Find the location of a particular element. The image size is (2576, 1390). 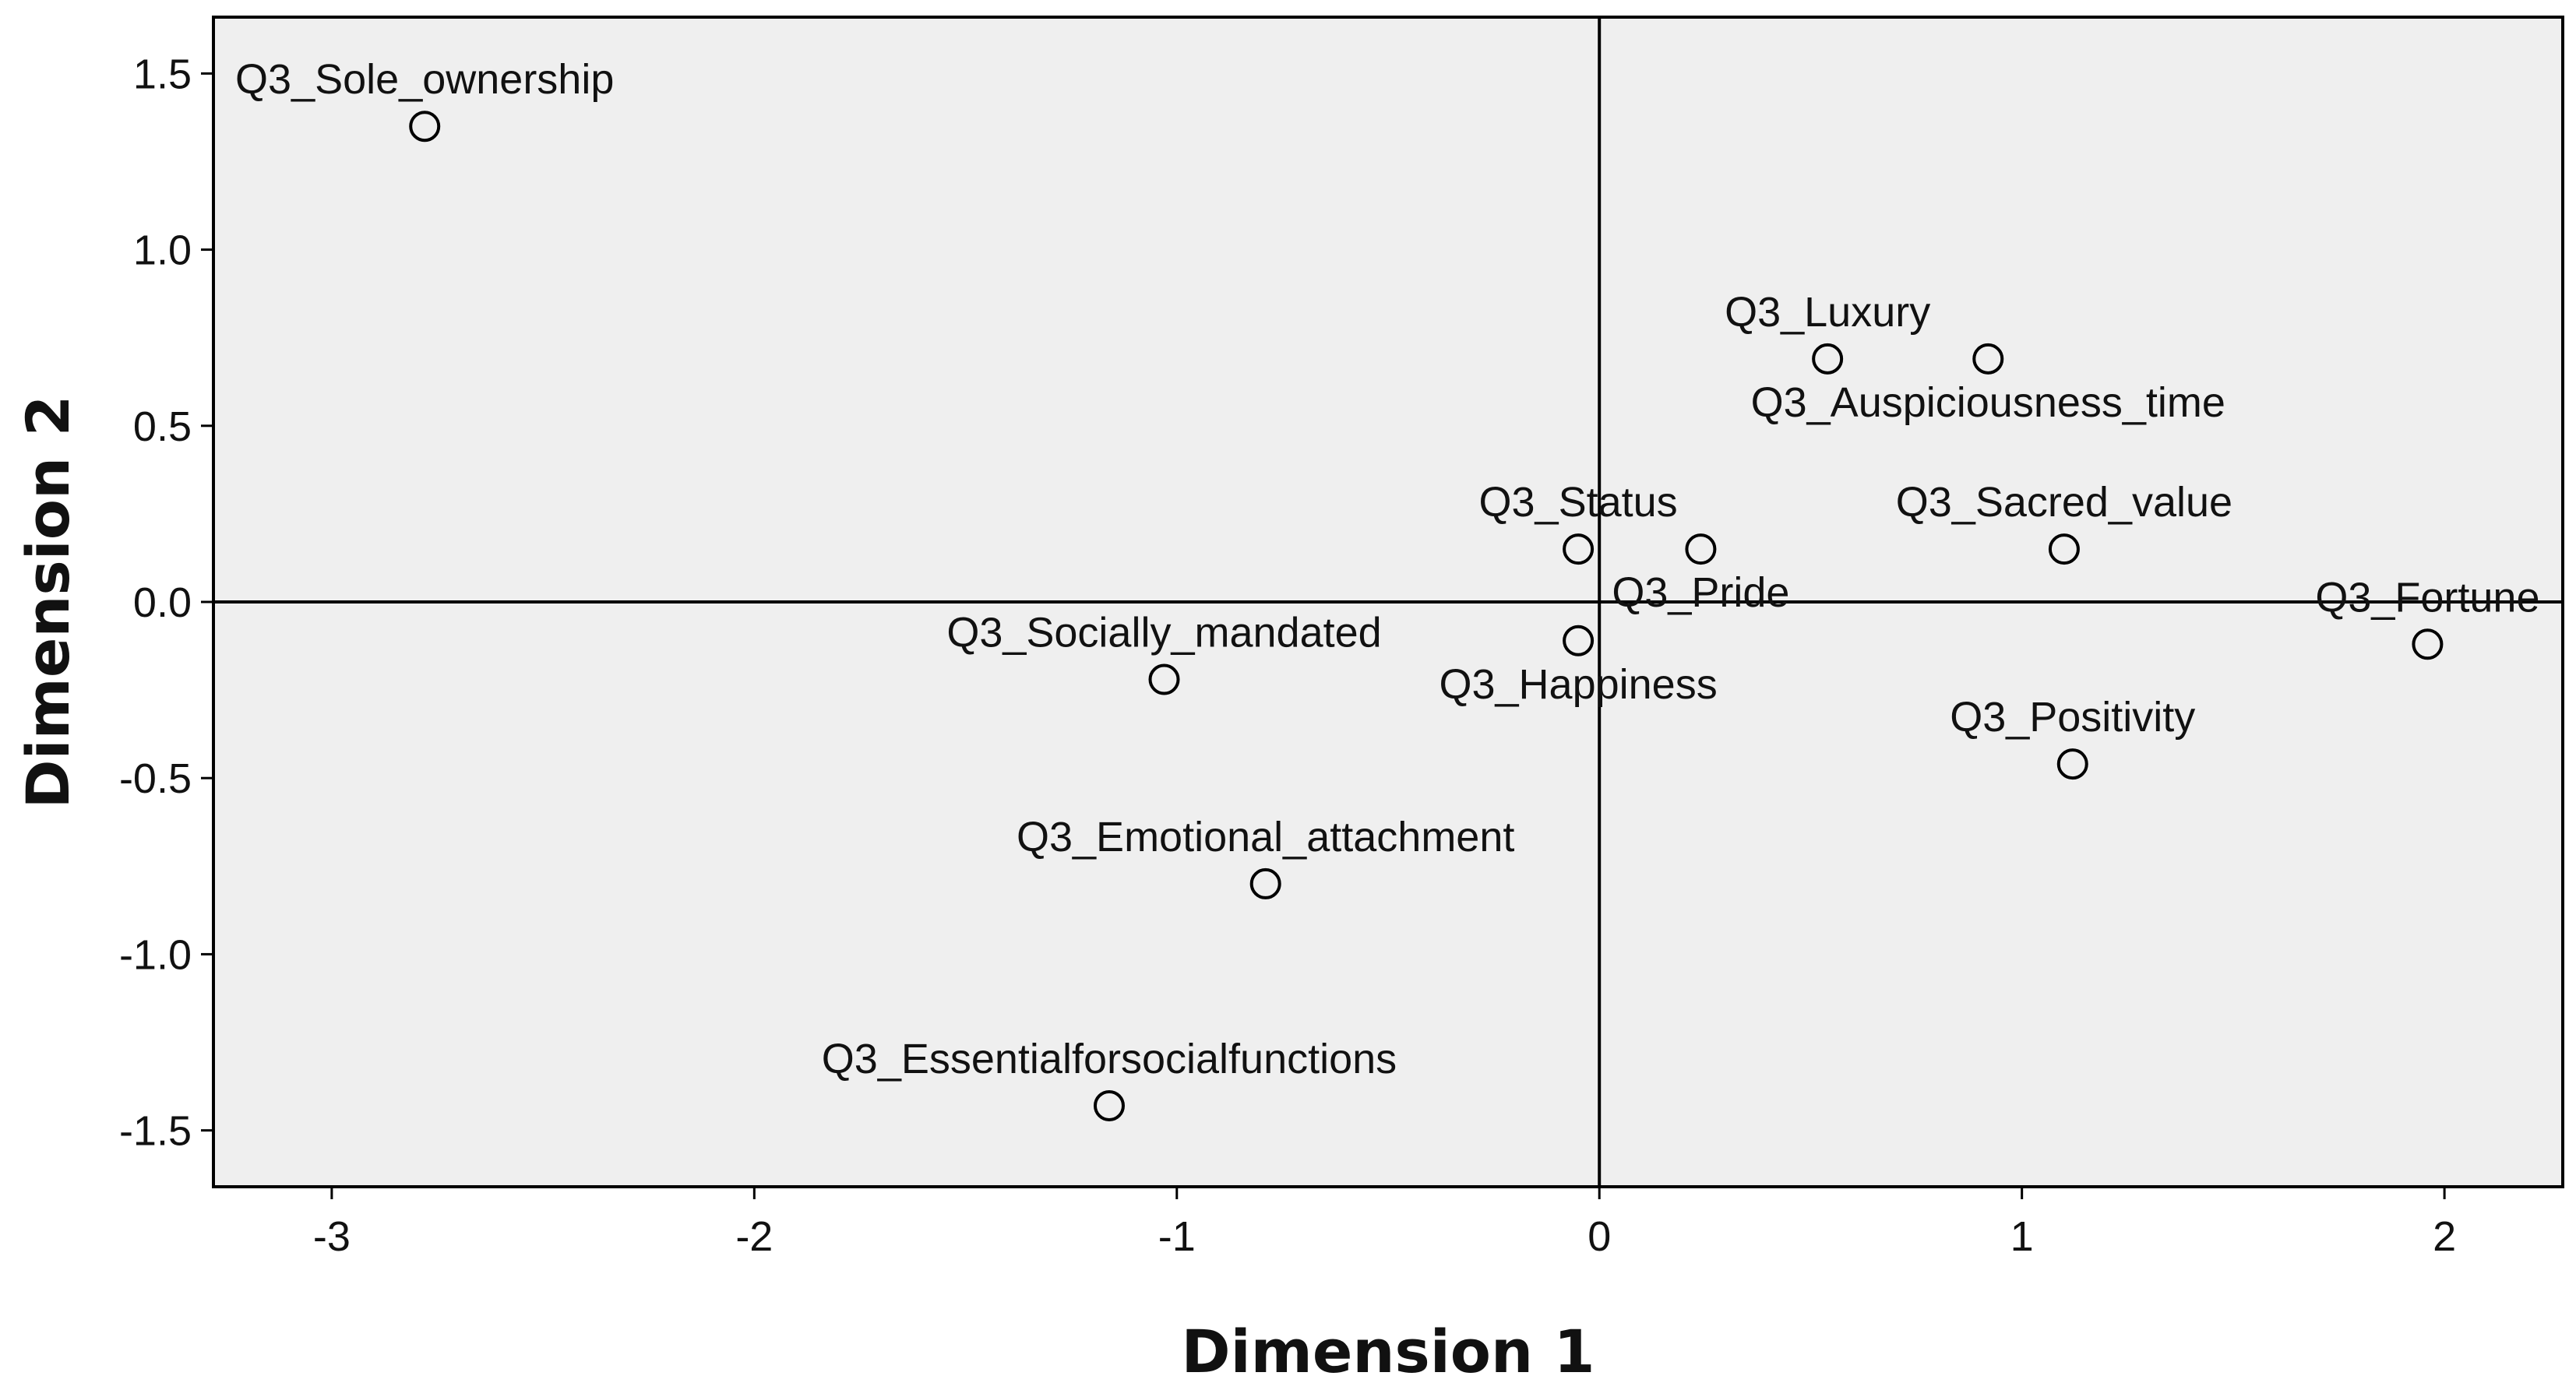

x-tick-label: -3 is located at coordinates (332, 1236).